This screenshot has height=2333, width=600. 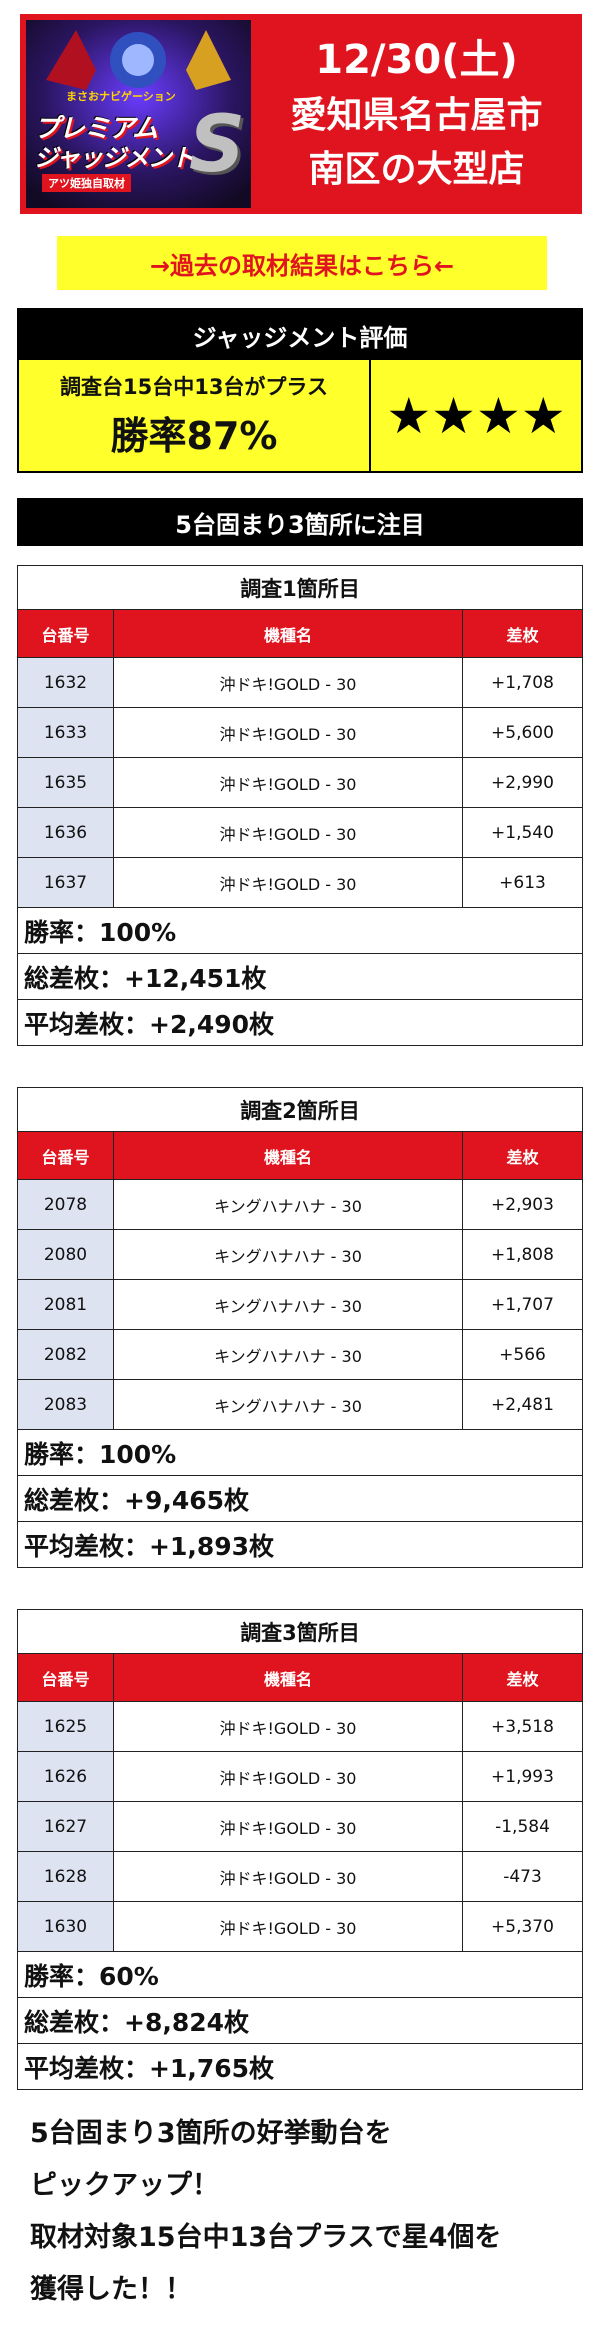 I want to click on table-row: 1636 沖ドキ!GOLD - 30 +1,540, so click(x=300, y=832).